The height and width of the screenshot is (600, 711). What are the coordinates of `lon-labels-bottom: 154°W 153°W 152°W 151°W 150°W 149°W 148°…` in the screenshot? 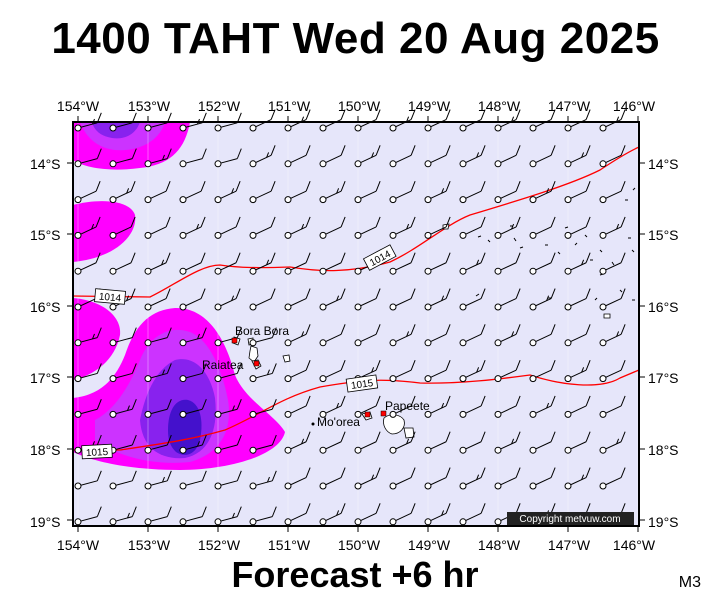 It's located at (356, 545).